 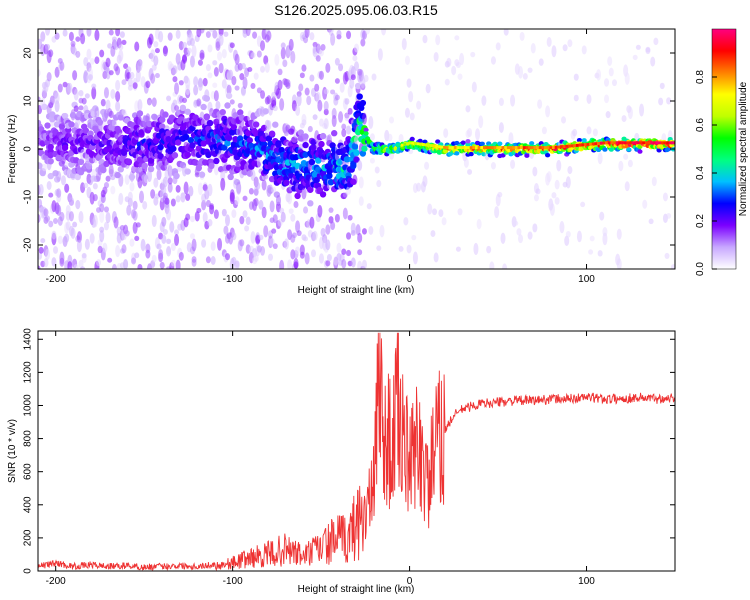 What do you see at coordinates (410, 279) in the screenshot?
I see `x-tick-label: 0` at bounding box center [410, 279].